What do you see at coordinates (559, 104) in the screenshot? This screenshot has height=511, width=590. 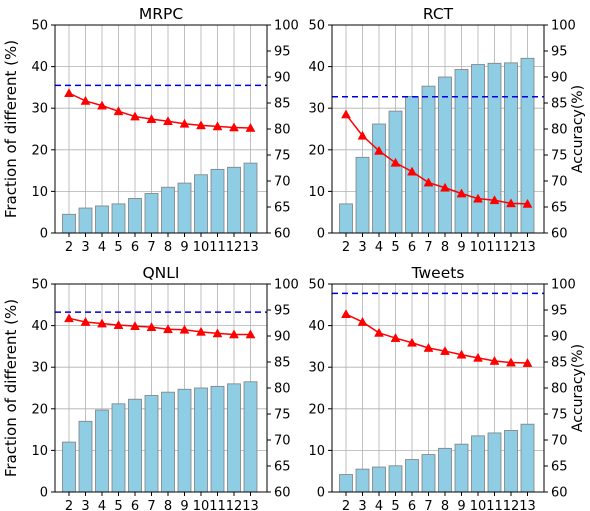 I see `right-tick-label: 85` at bounding box center [559, 104].